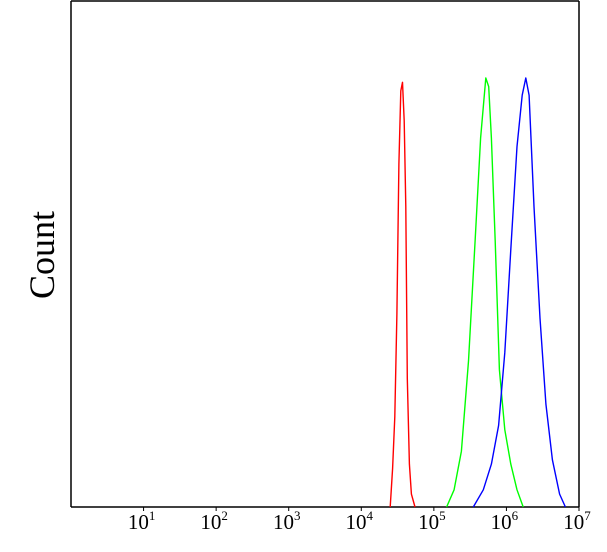  I want to click on x-tick-label-exponent: 1, so click(152, 515).